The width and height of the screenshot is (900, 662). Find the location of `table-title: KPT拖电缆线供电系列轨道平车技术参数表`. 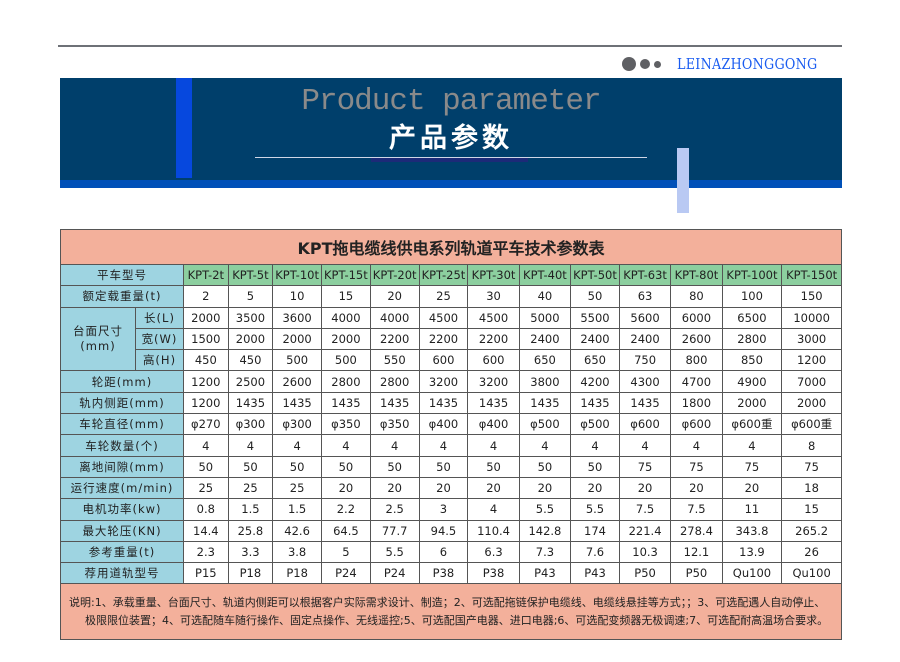

table-title: KPT拖电缆线供电系列轨道平车技术参数表 is located at coordinates (451, 247).